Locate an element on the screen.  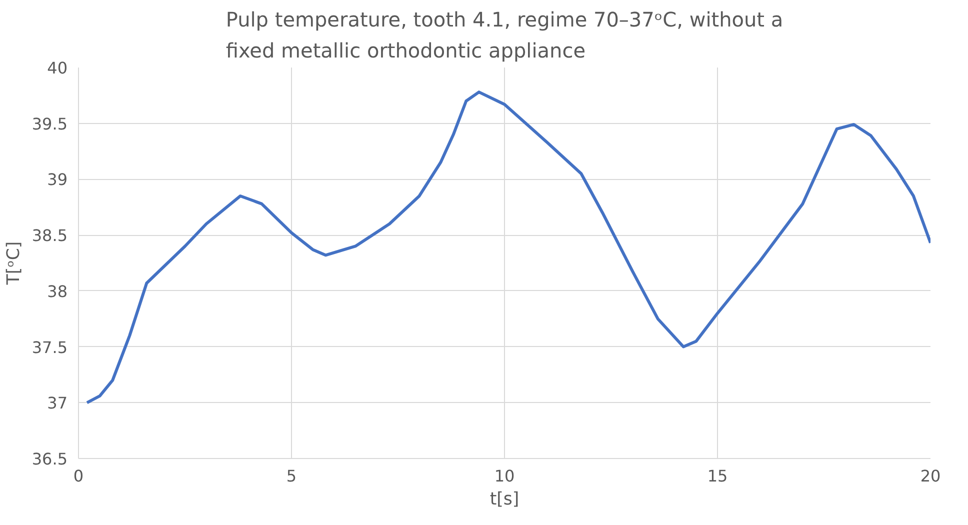
x-tick-label: 5 is located at coordinates (291, 476).